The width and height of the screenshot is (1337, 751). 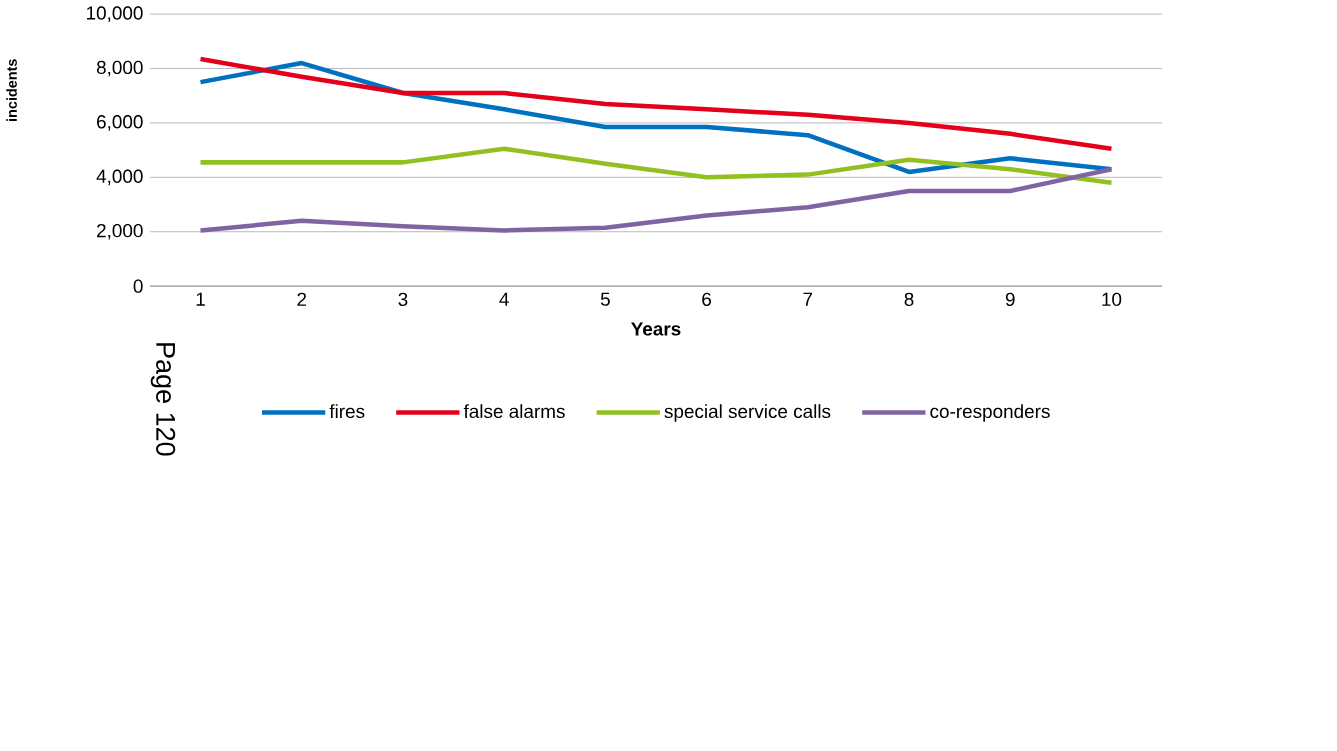 I want to click on y-axis-title: incidents, so click(x=11, y=90).